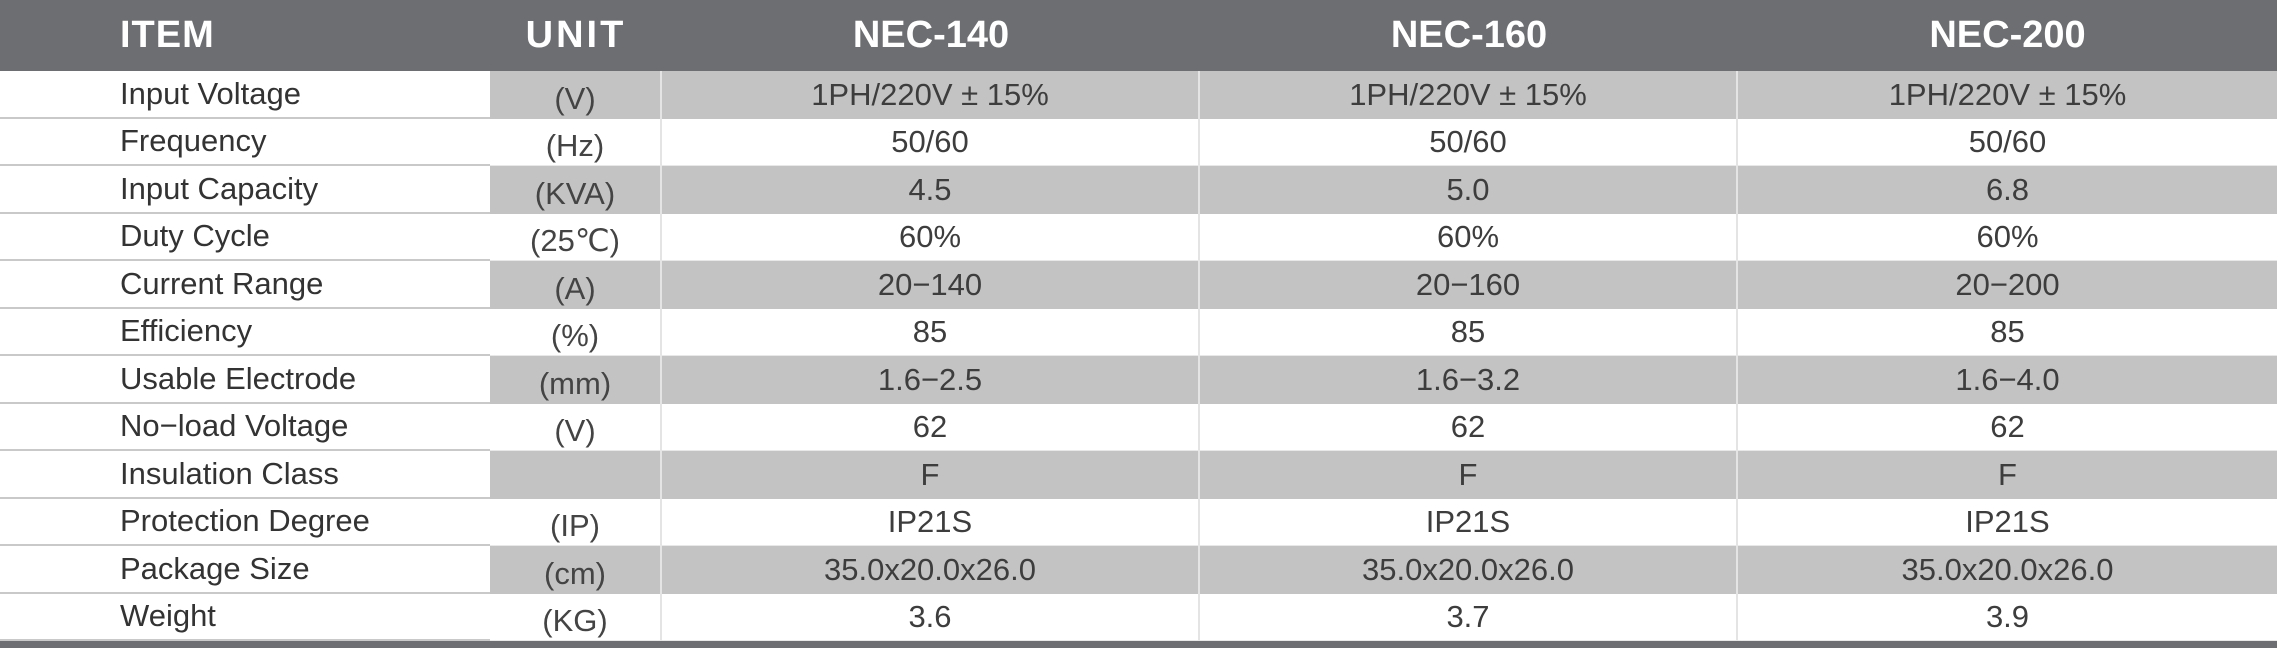 Image resolution: width=2277 pixels, height=648 pixels. What do you see at coordinates (245, 332) in the screenshot?
I see `row-item-label: Efficiency` at bounding box center [245, 332].